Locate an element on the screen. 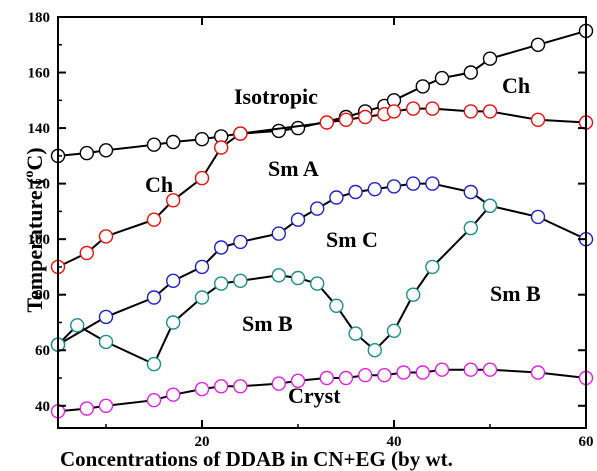  region-label-ch-left: Ch is located at coordinates (159, 184).